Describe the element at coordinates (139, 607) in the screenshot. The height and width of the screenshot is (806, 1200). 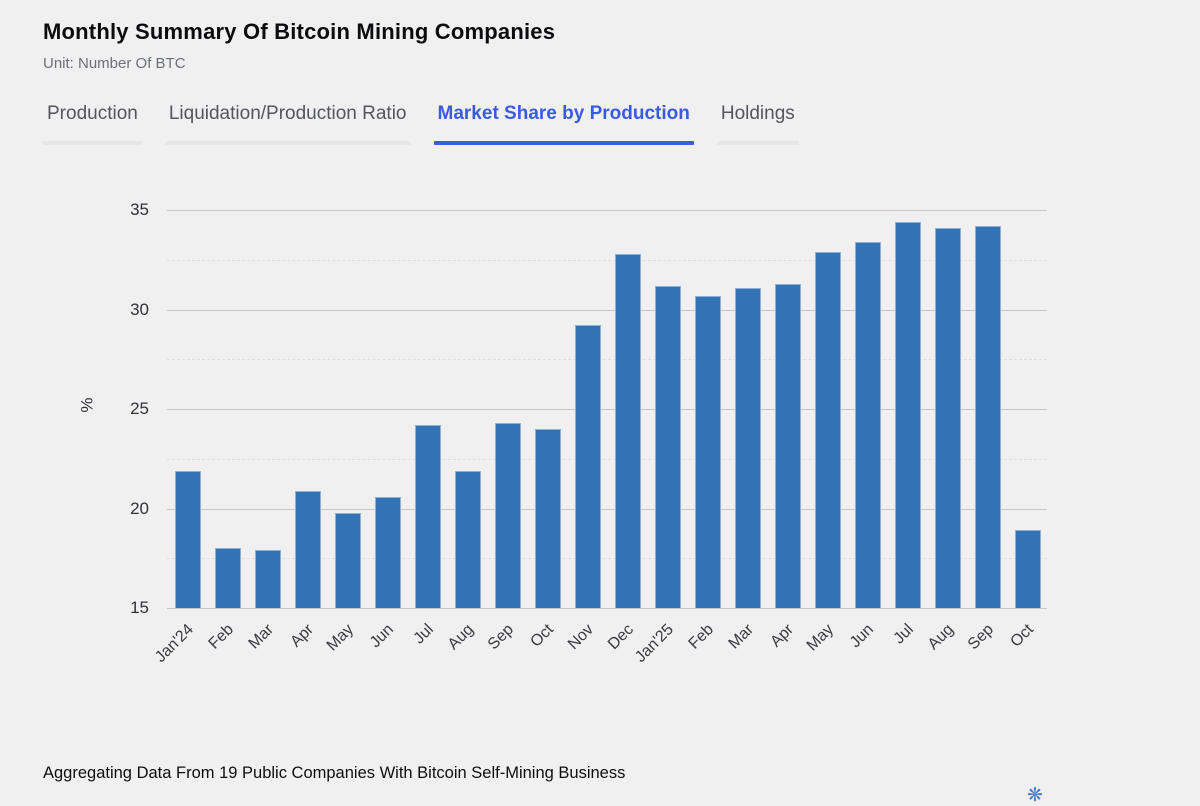
I see `y-axis-tick: 15` at that location.